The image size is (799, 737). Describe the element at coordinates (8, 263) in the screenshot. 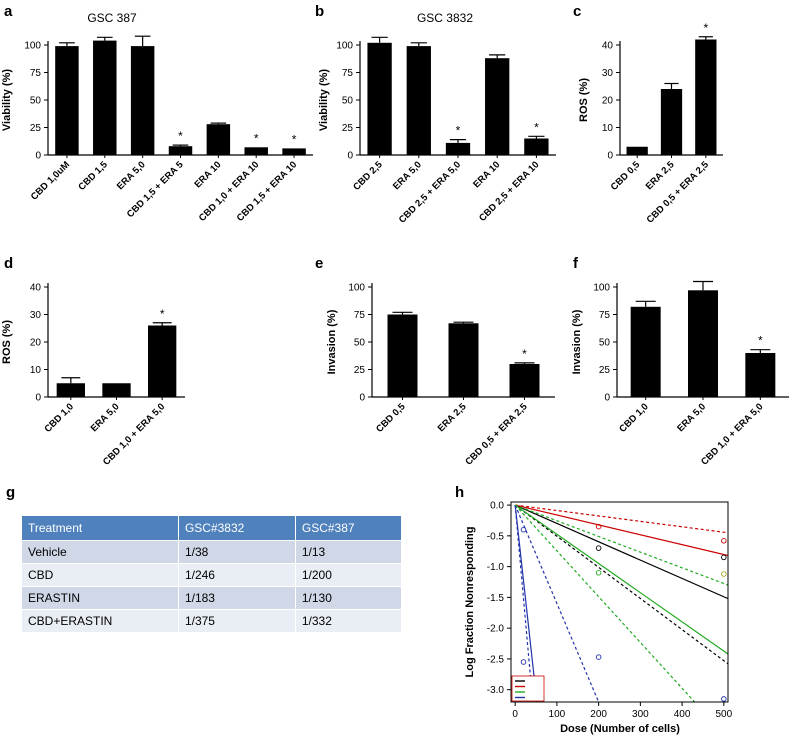

I see `panel-letter: d` at that location.